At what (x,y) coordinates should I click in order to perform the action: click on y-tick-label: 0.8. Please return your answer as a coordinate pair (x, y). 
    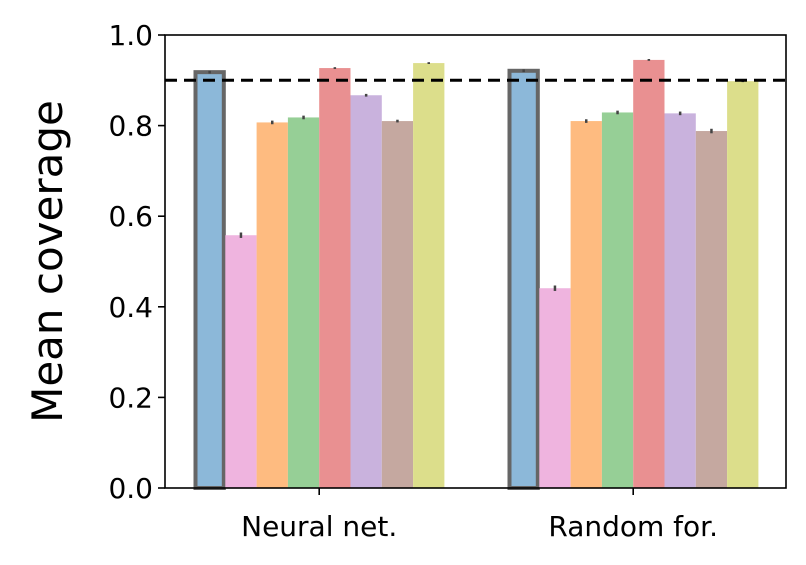
    Looking at the image, I should click on (130, 126).